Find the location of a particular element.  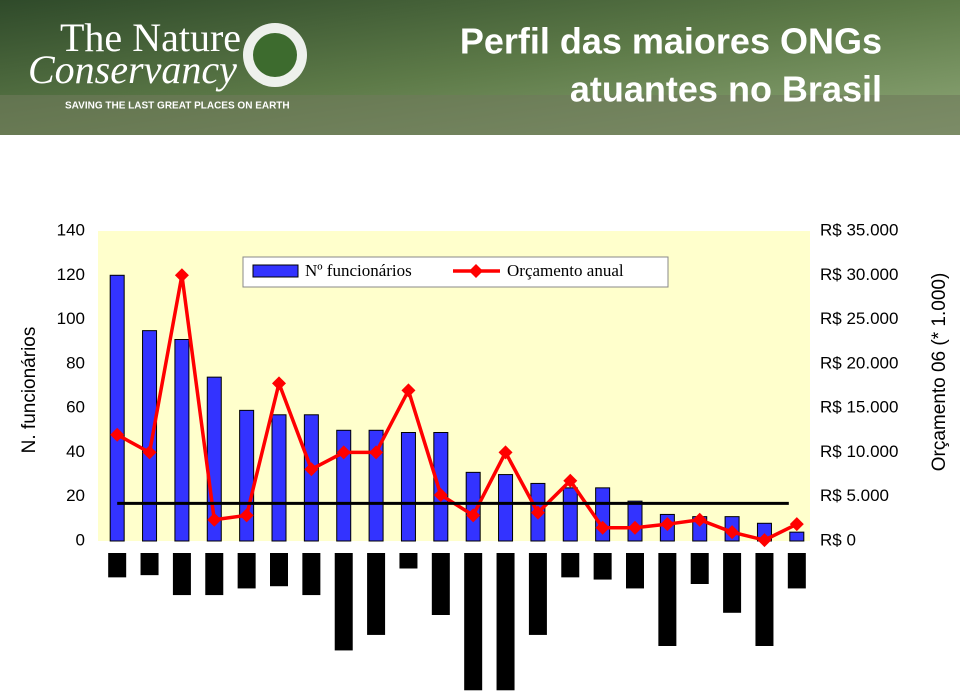

y-tick-label: 120 is located at coordinates (71, 274).